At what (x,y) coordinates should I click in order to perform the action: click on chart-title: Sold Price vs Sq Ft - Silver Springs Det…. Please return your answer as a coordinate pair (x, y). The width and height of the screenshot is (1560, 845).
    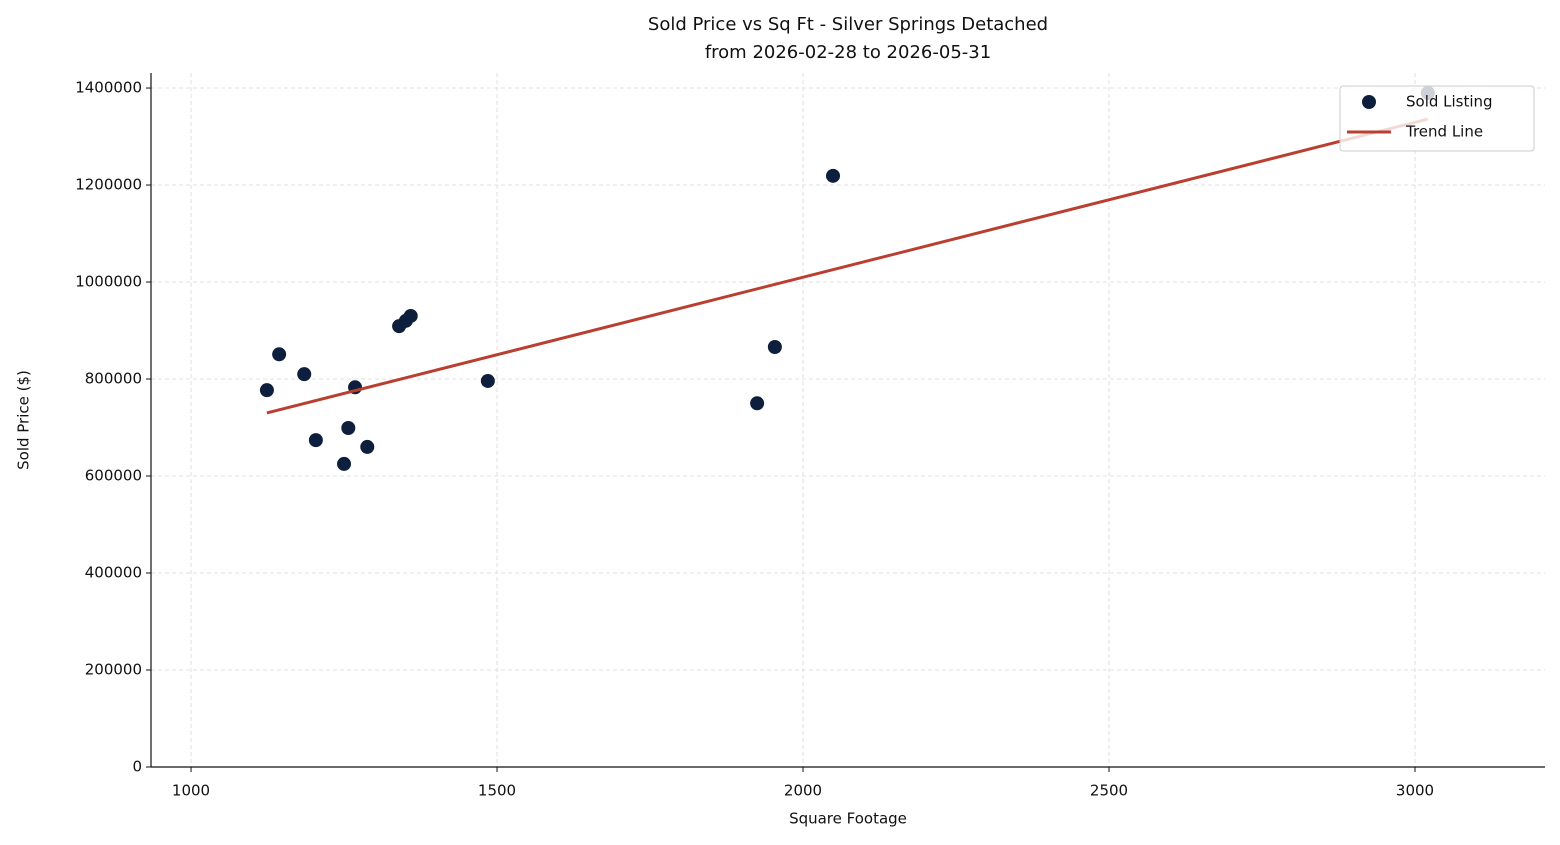
    Looking at the image, I should click on (848, 24).